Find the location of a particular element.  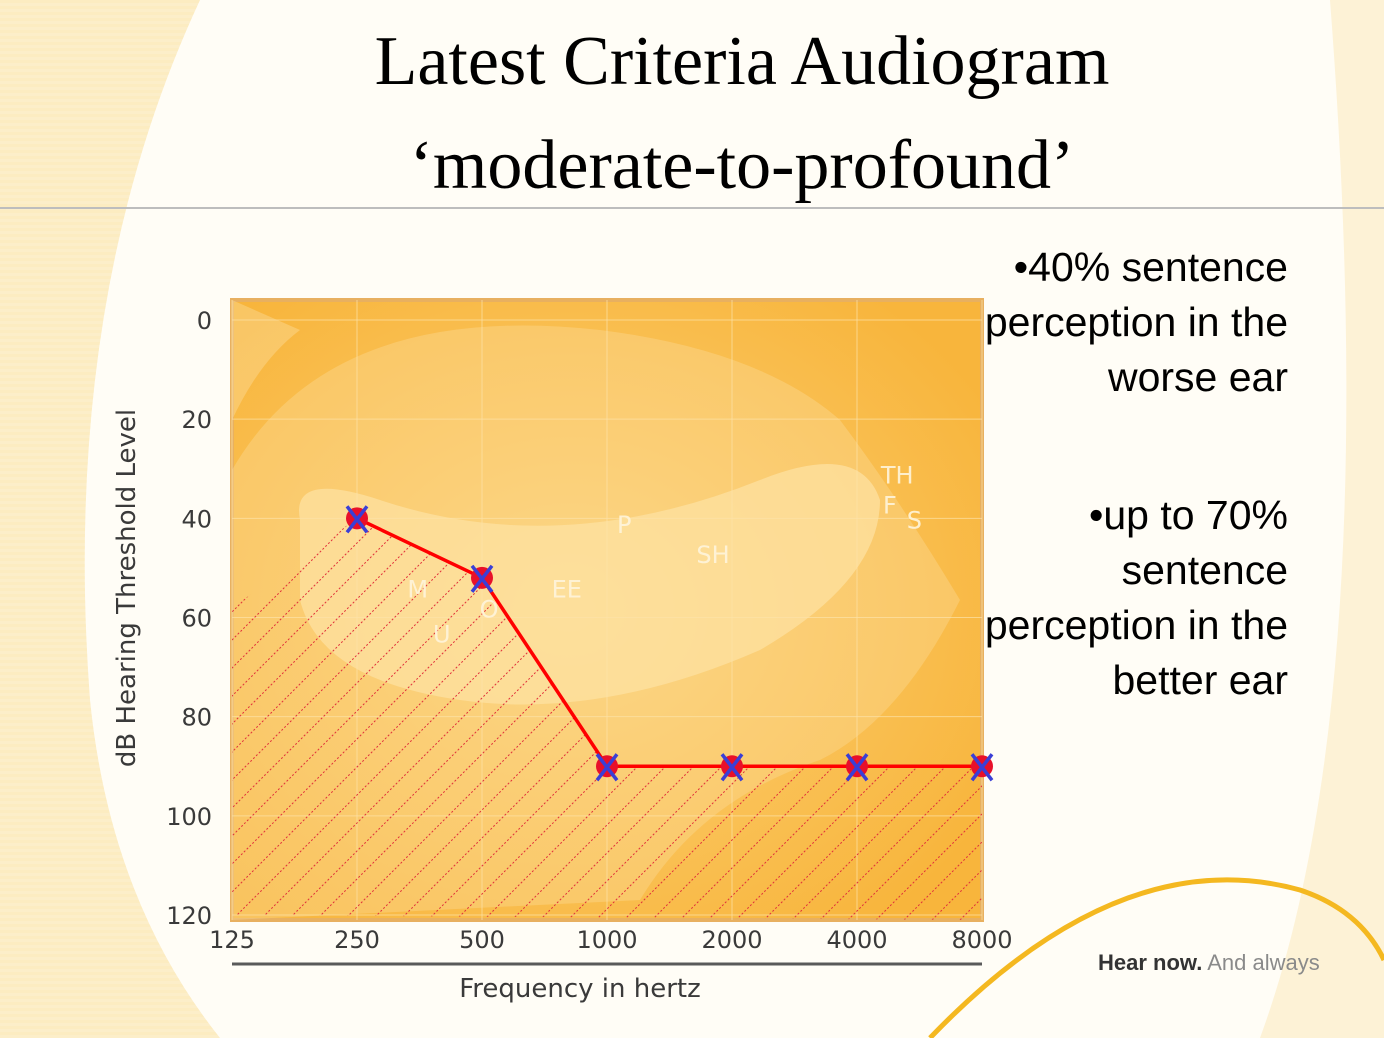

brand-tagline-bold: Hear now. is located at coordinates (1150, 962).